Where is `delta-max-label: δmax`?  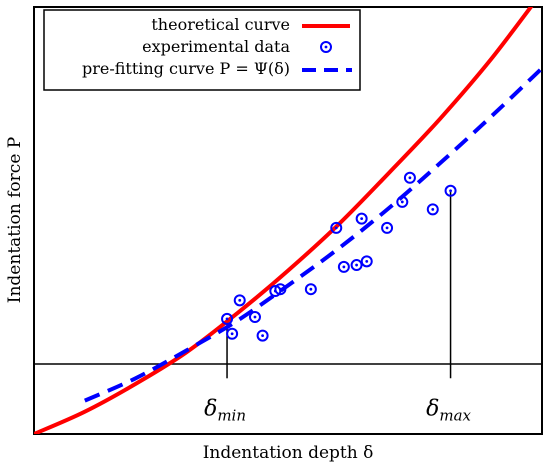 delta-max-label: δmax is located at coordinates (448, 410).